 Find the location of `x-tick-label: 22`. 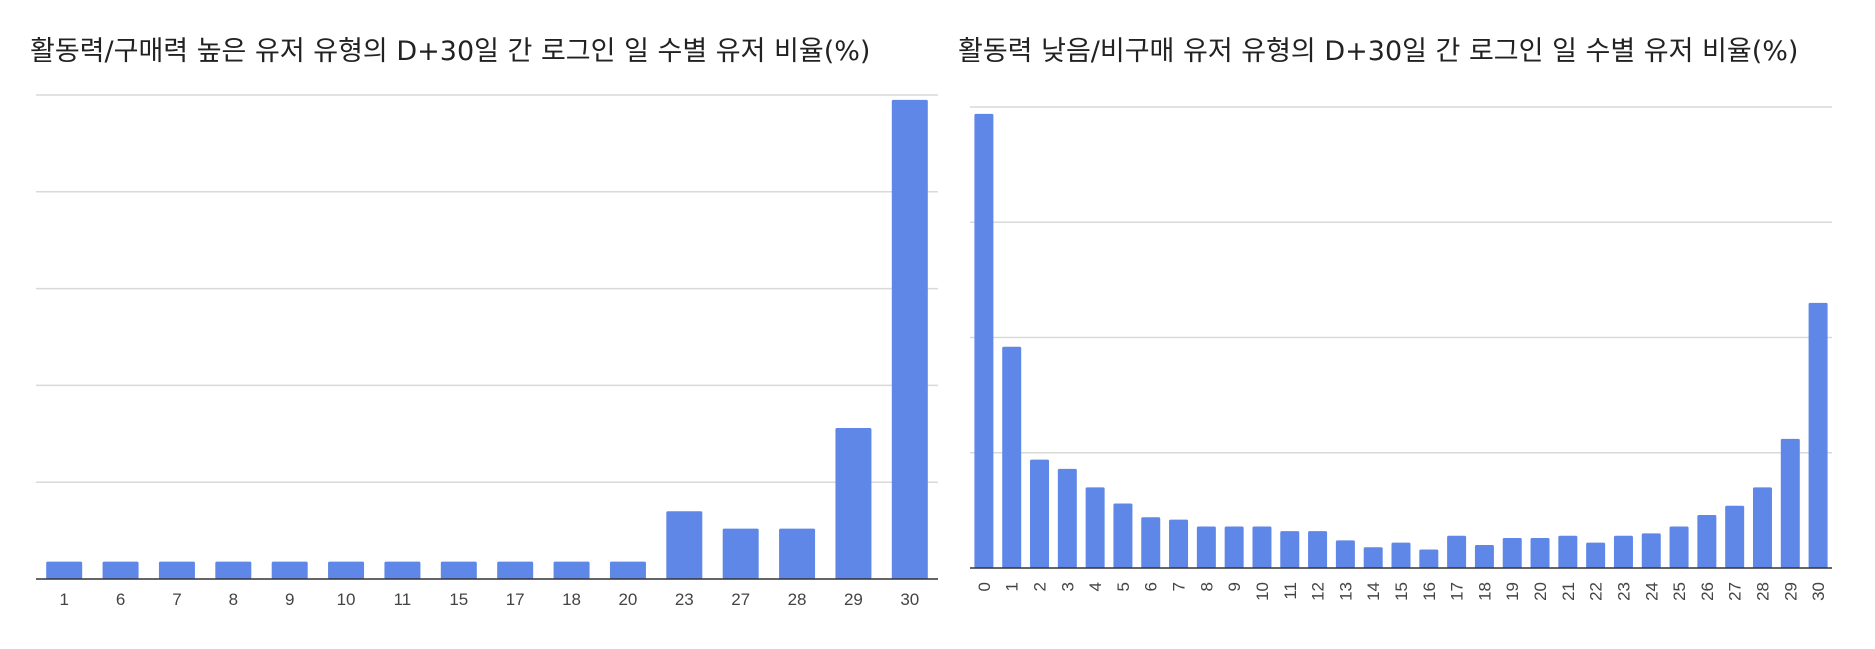

x-tick-label: 22 is located at coordinates (1596, 591).